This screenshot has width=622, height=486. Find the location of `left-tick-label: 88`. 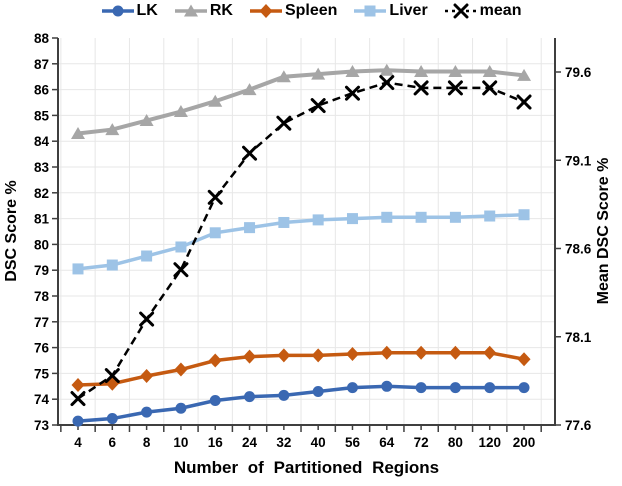

left-tick-label: 88 is located at coordinates (42, 38).